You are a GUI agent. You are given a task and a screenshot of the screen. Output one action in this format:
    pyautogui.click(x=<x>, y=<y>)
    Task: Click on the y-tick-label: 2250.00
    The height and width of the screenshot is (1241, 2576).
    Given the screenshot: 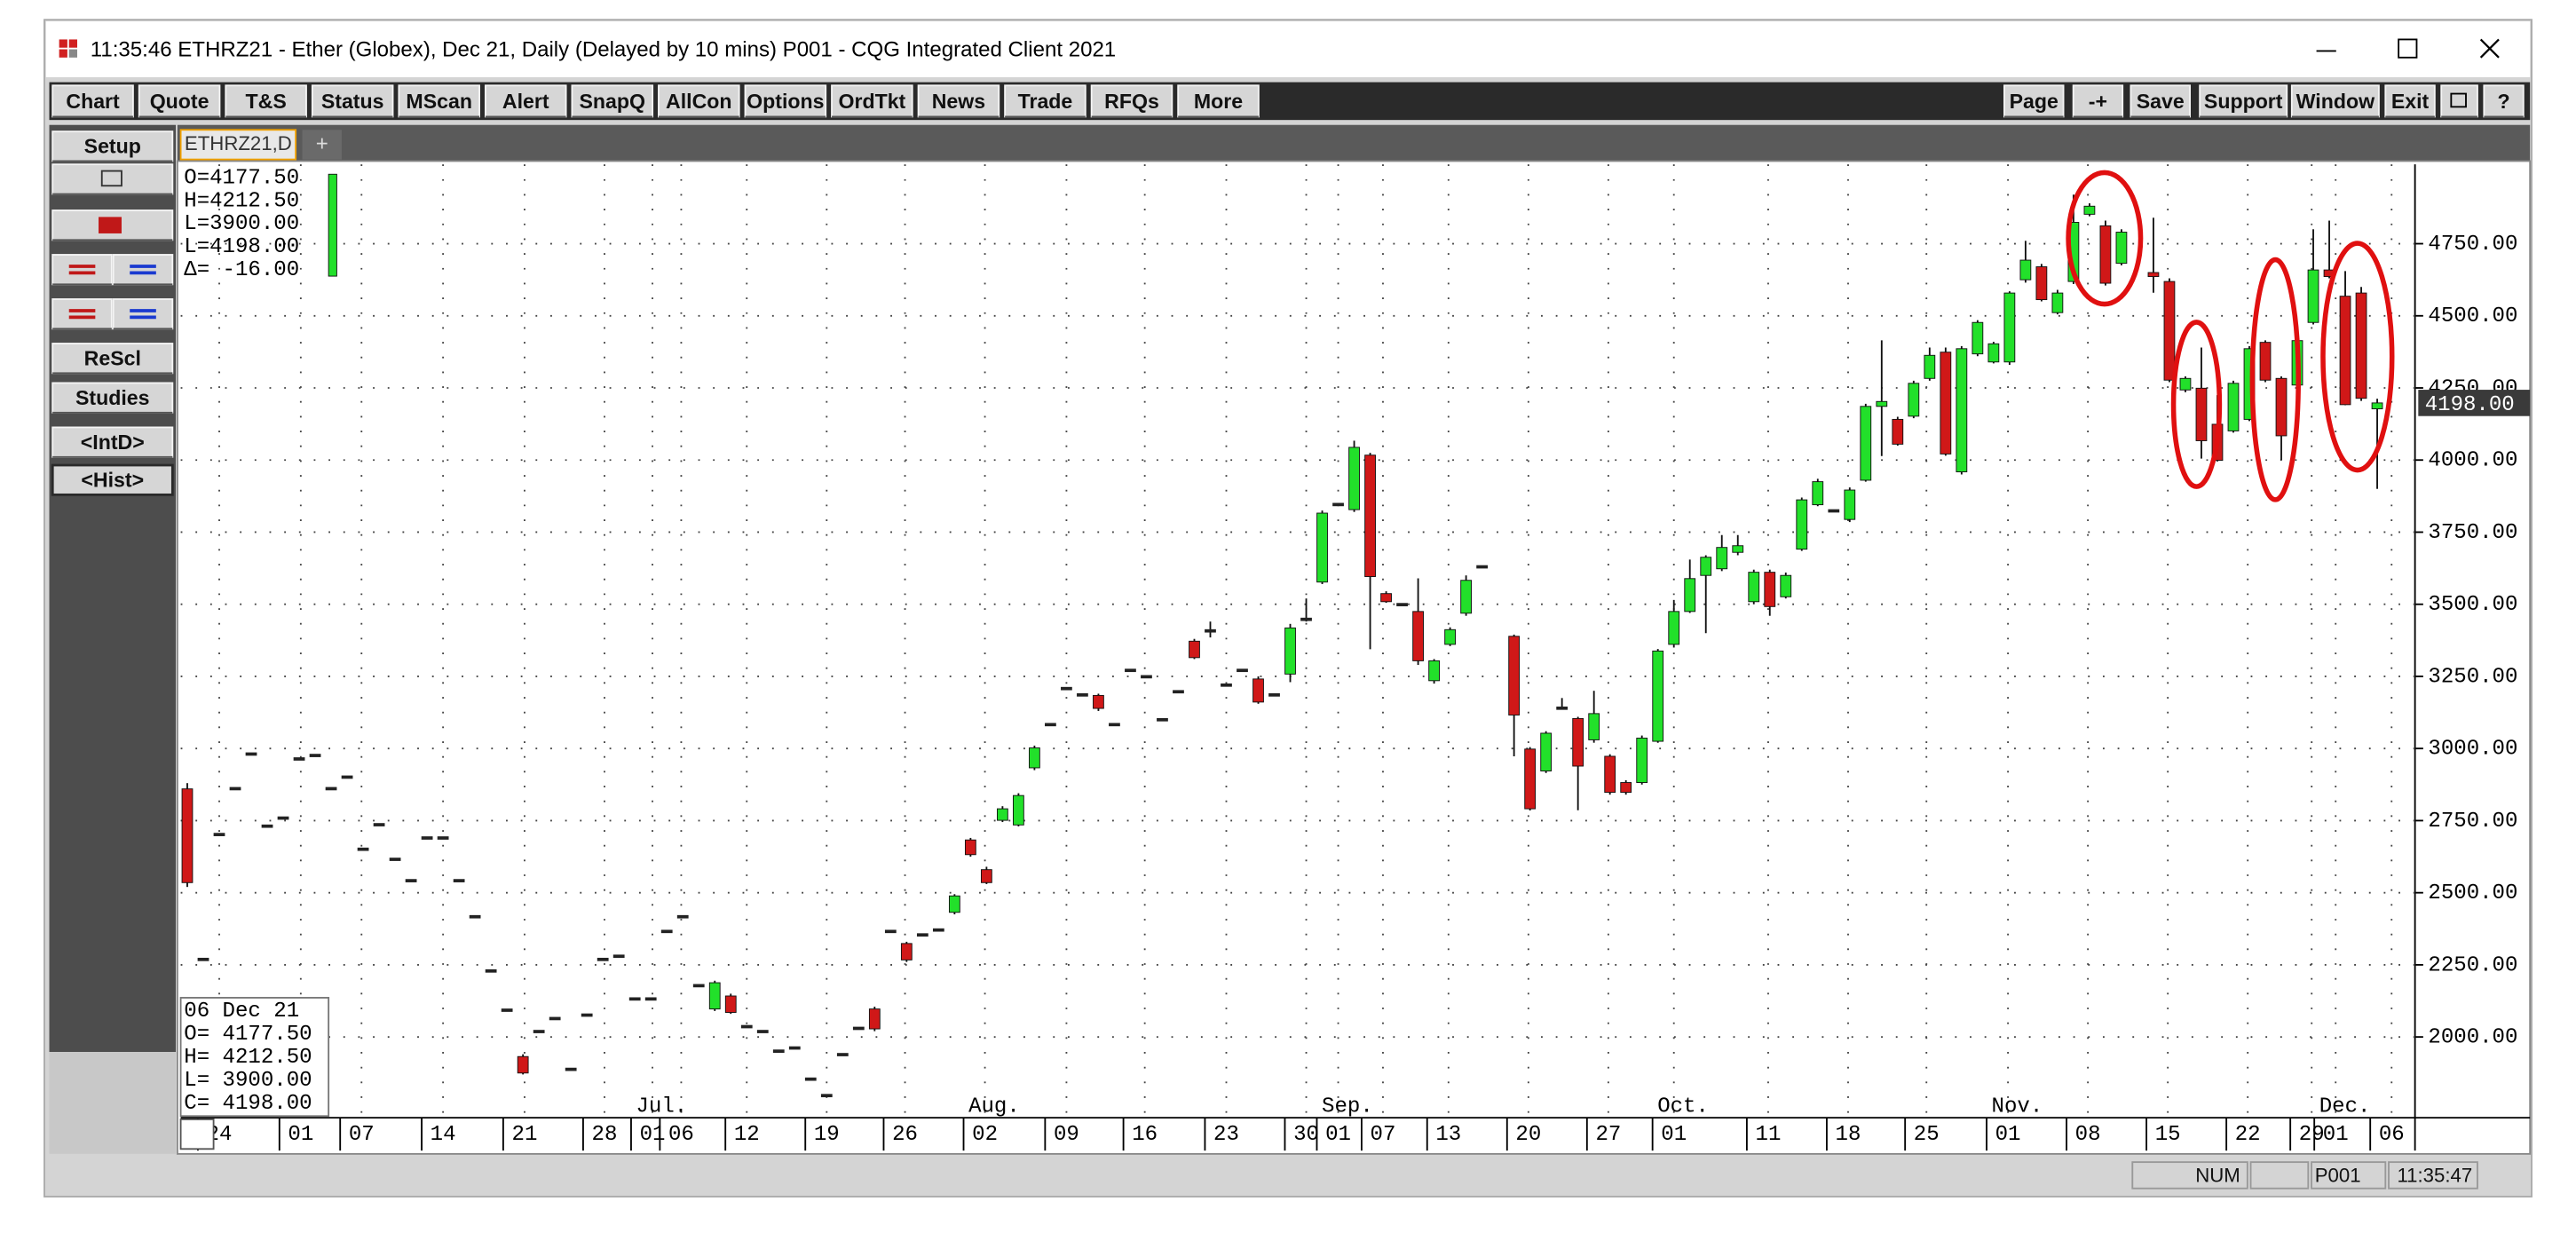 What is the action you would take?
    pyautogui.click(x=2472, y=965)
    